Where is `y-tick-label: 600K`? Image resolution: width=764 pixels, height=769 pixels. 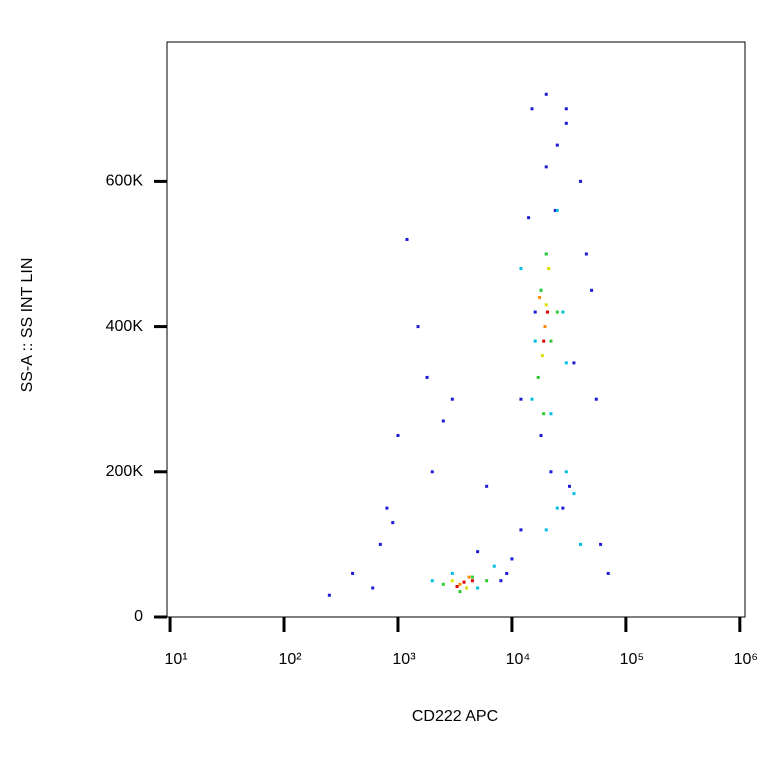 y-tick-label: 600K is located at coordinates (125, 181).